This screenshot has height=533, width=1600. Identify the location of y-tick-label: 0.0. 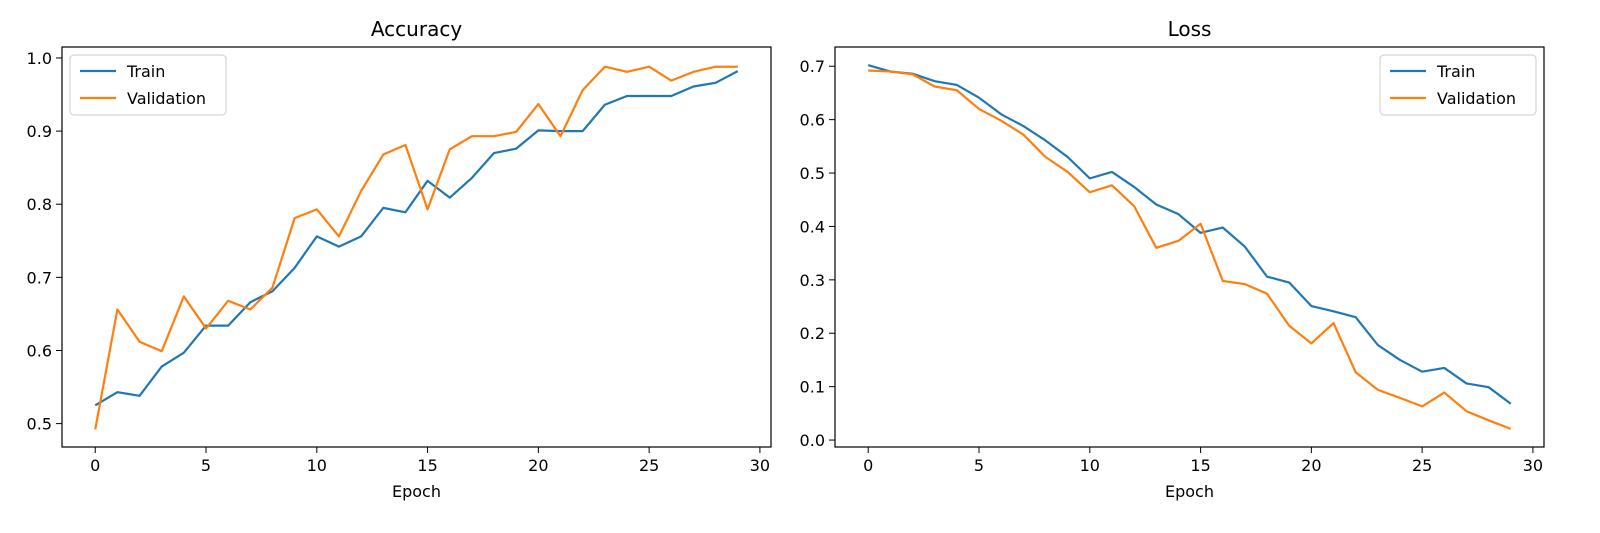
(812, 440).